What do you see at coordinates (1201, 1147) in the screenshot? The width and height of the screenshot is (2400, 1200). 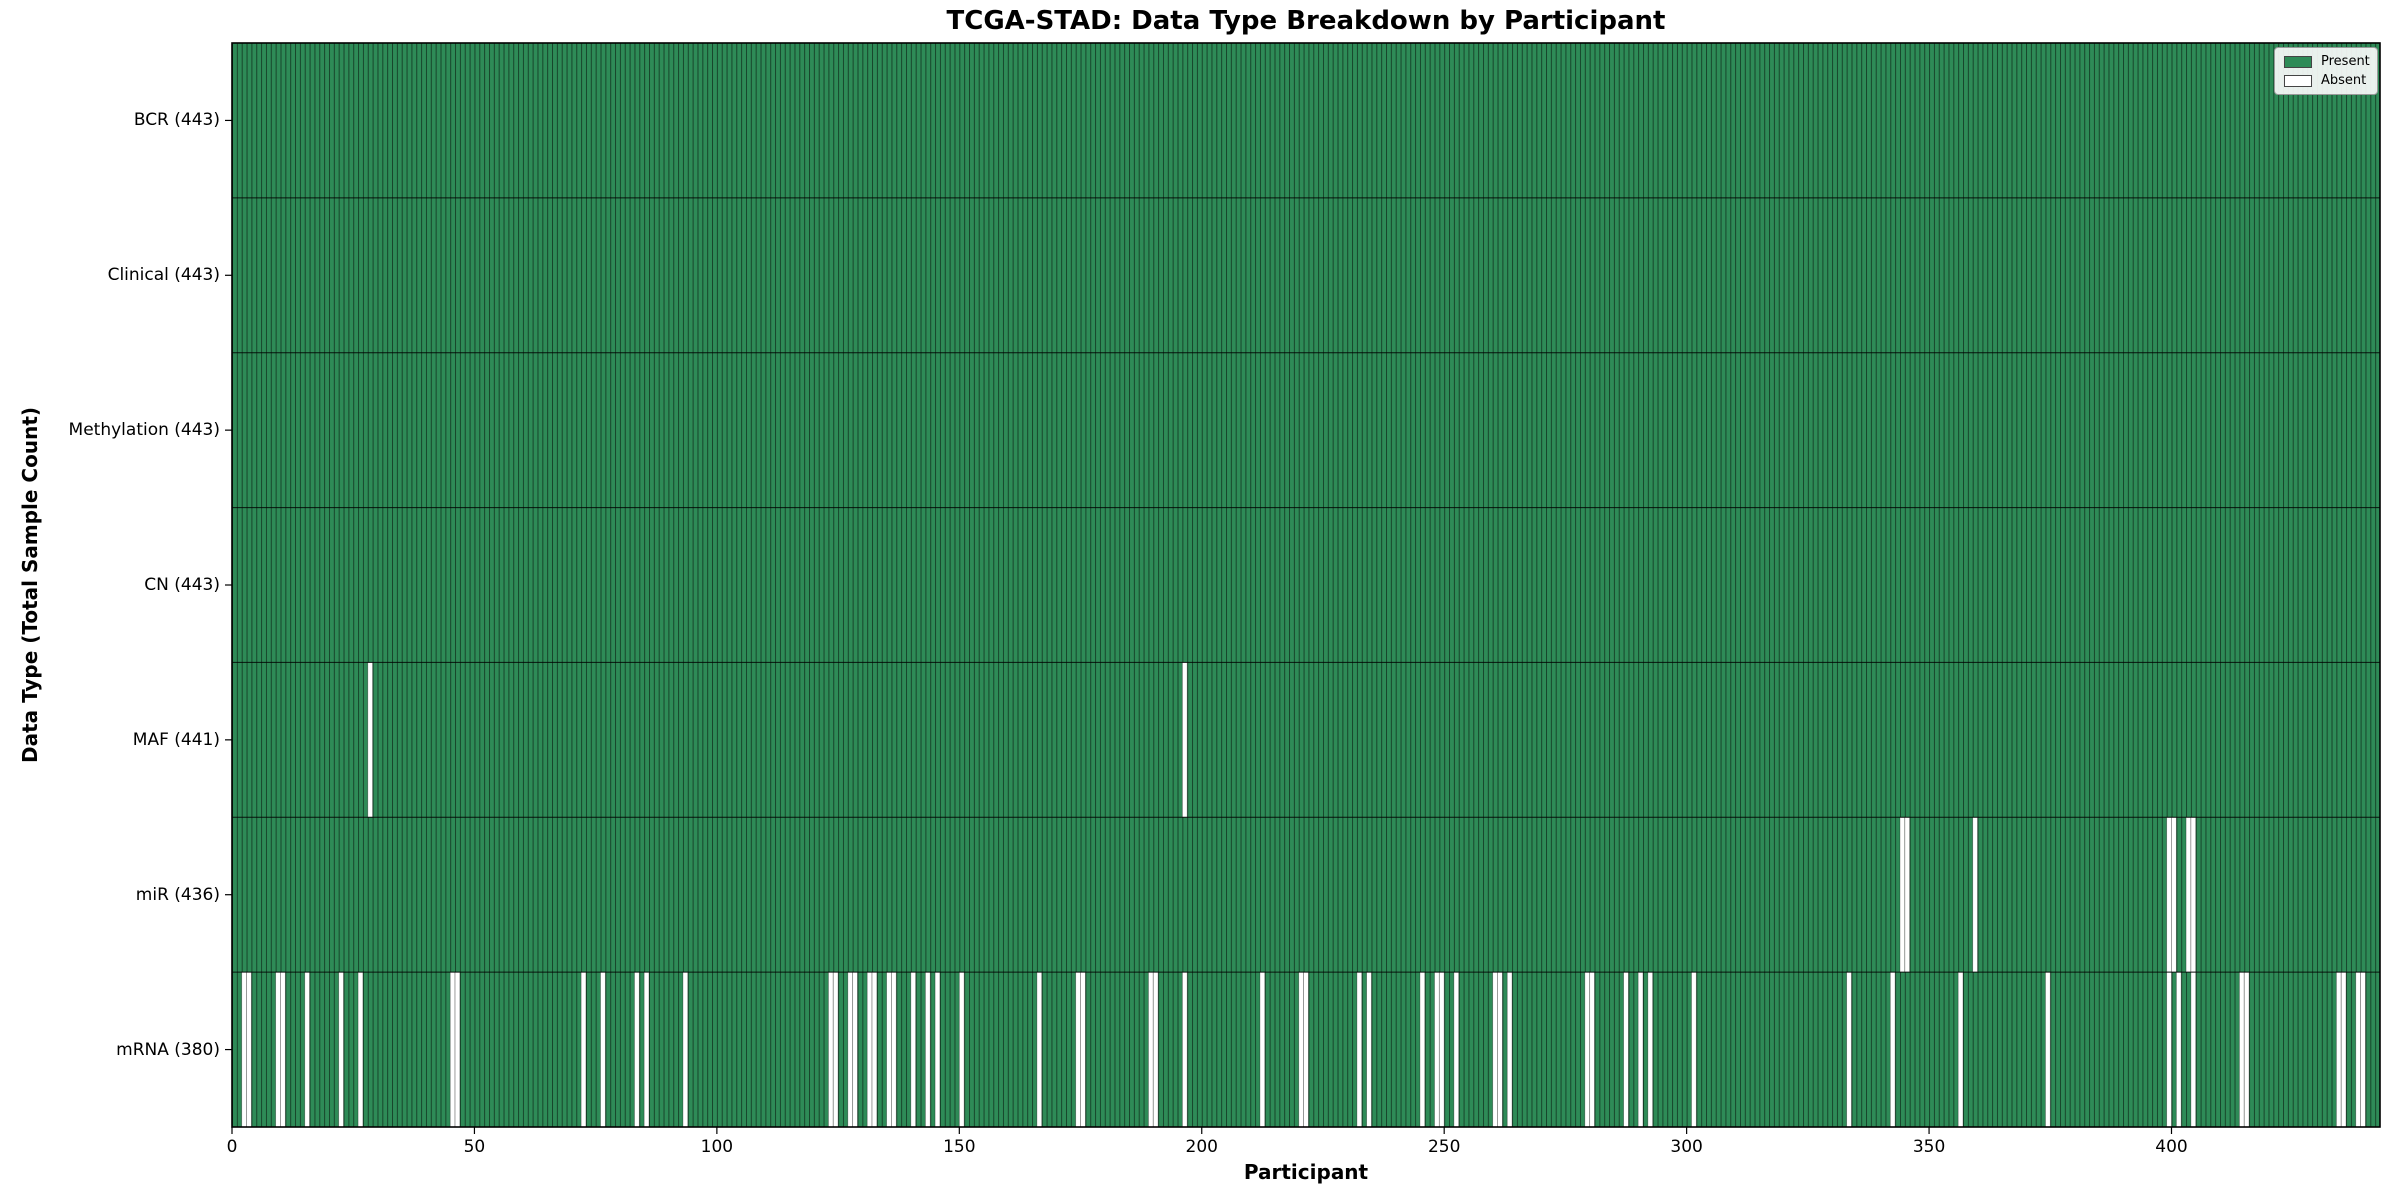 I see `x-tick-label: 200` at bounding box center [1201, 1147].